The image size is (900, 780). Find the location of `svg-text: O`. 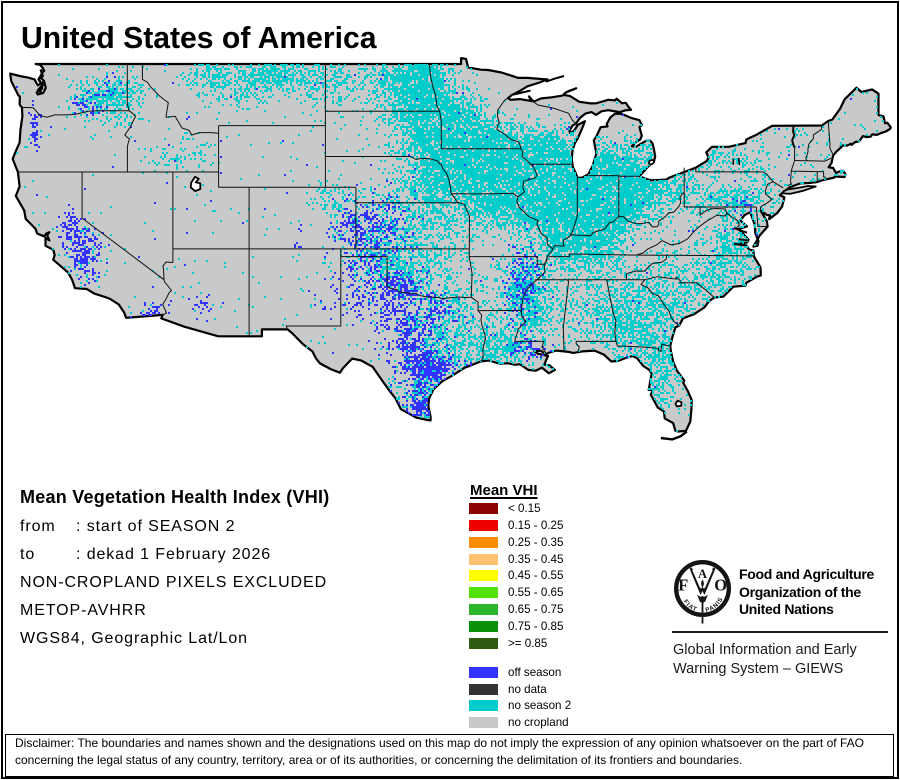

svg-text: O is located at coordinates (720, 585).